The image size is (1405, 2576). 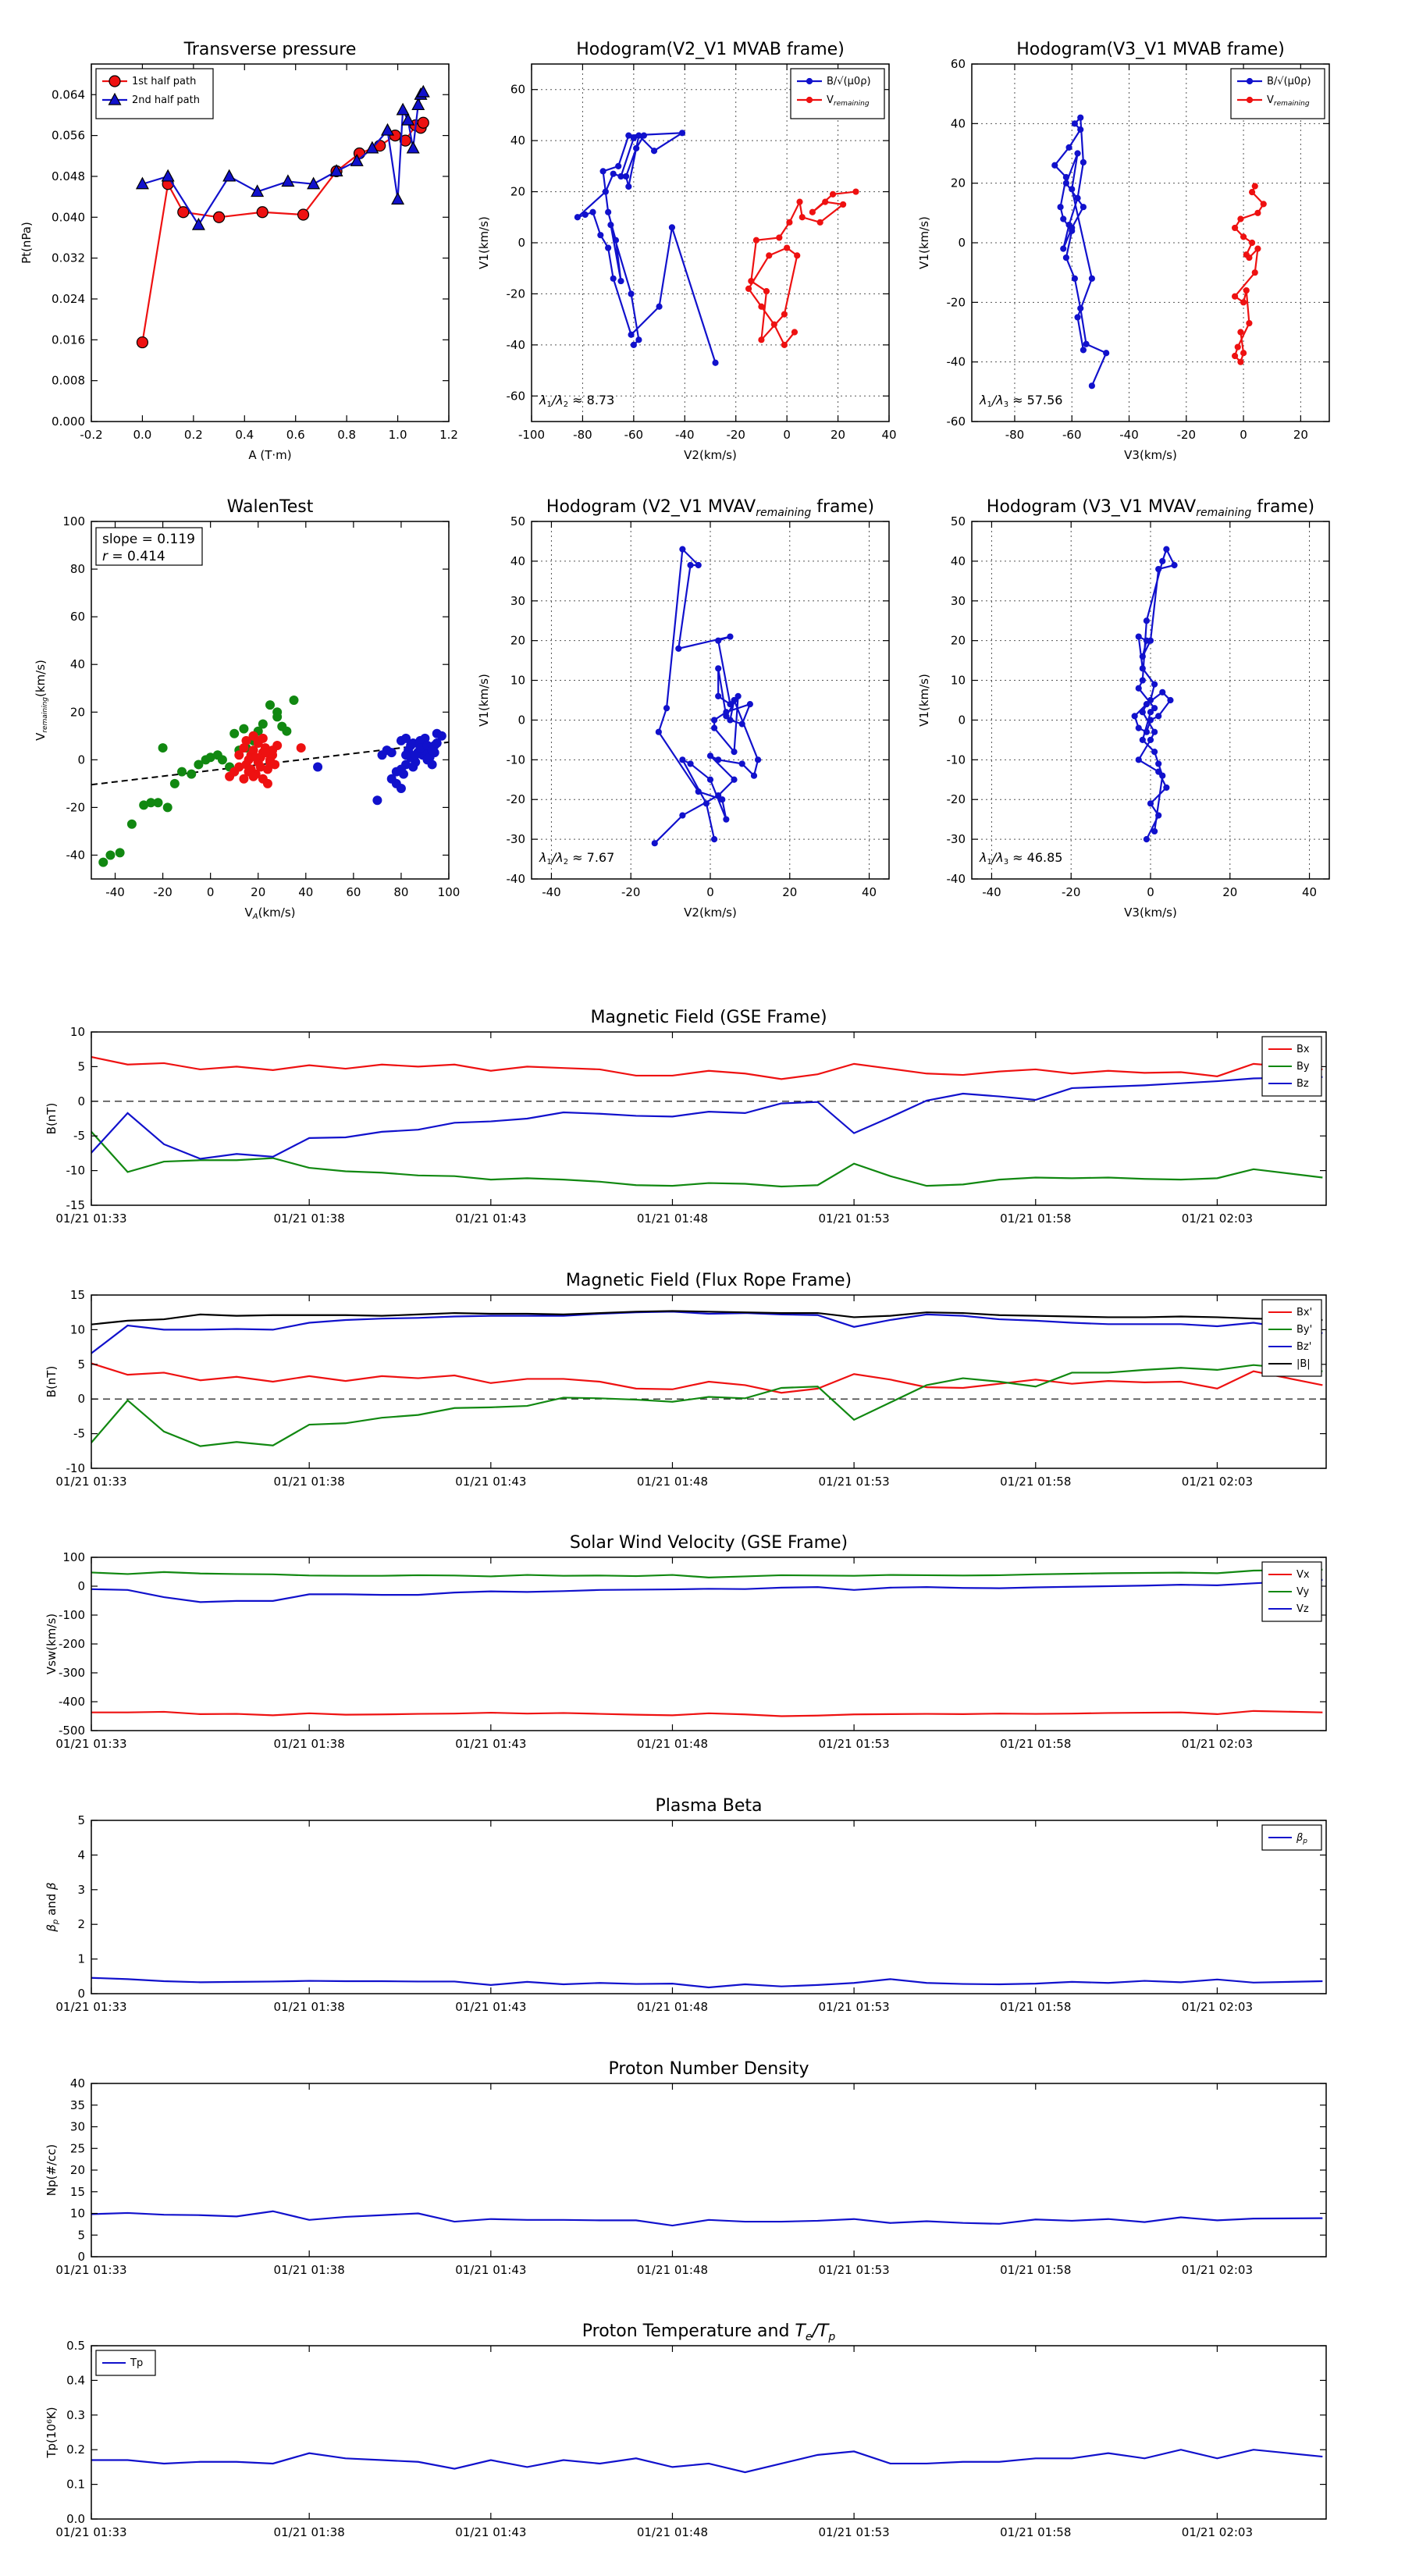 What do you see at coordinates (51, 1119) in the screenshot?
I see `y-axis-label: B(nT)` at bounding box center [51, 1119].